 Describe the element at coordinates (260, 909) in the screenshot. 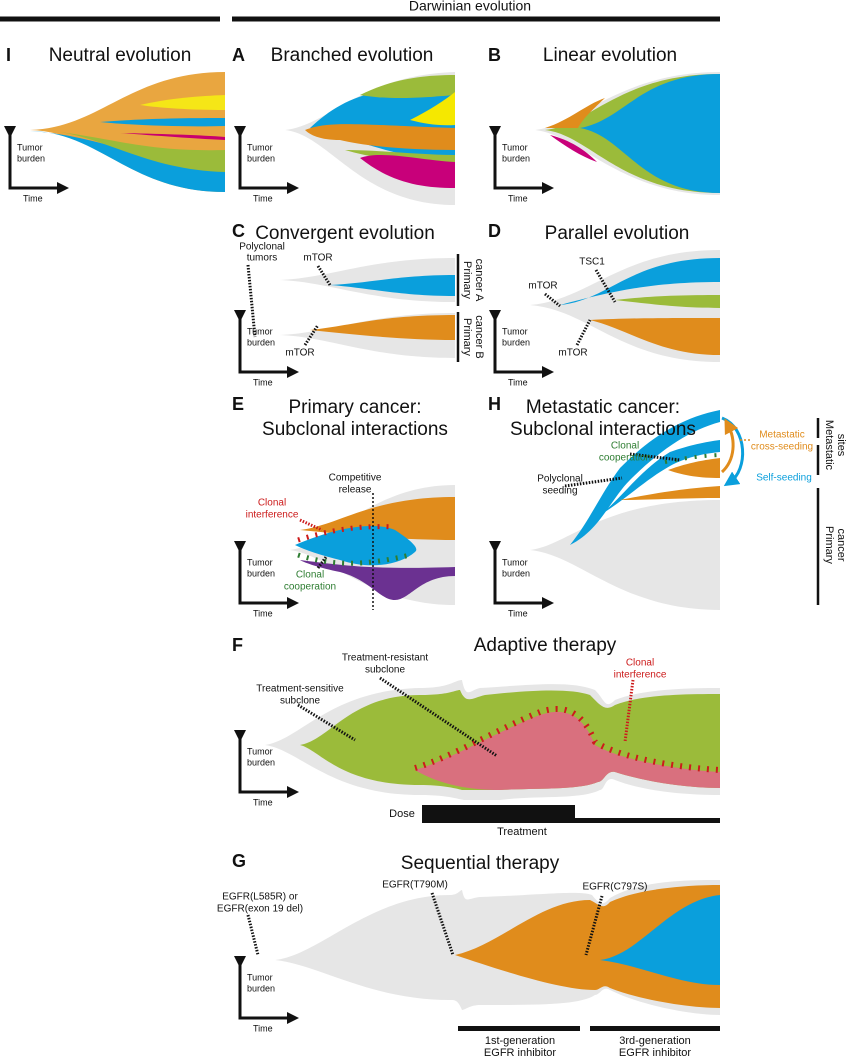

I see `annotation: EGFR(exon 19 del)` at that location.